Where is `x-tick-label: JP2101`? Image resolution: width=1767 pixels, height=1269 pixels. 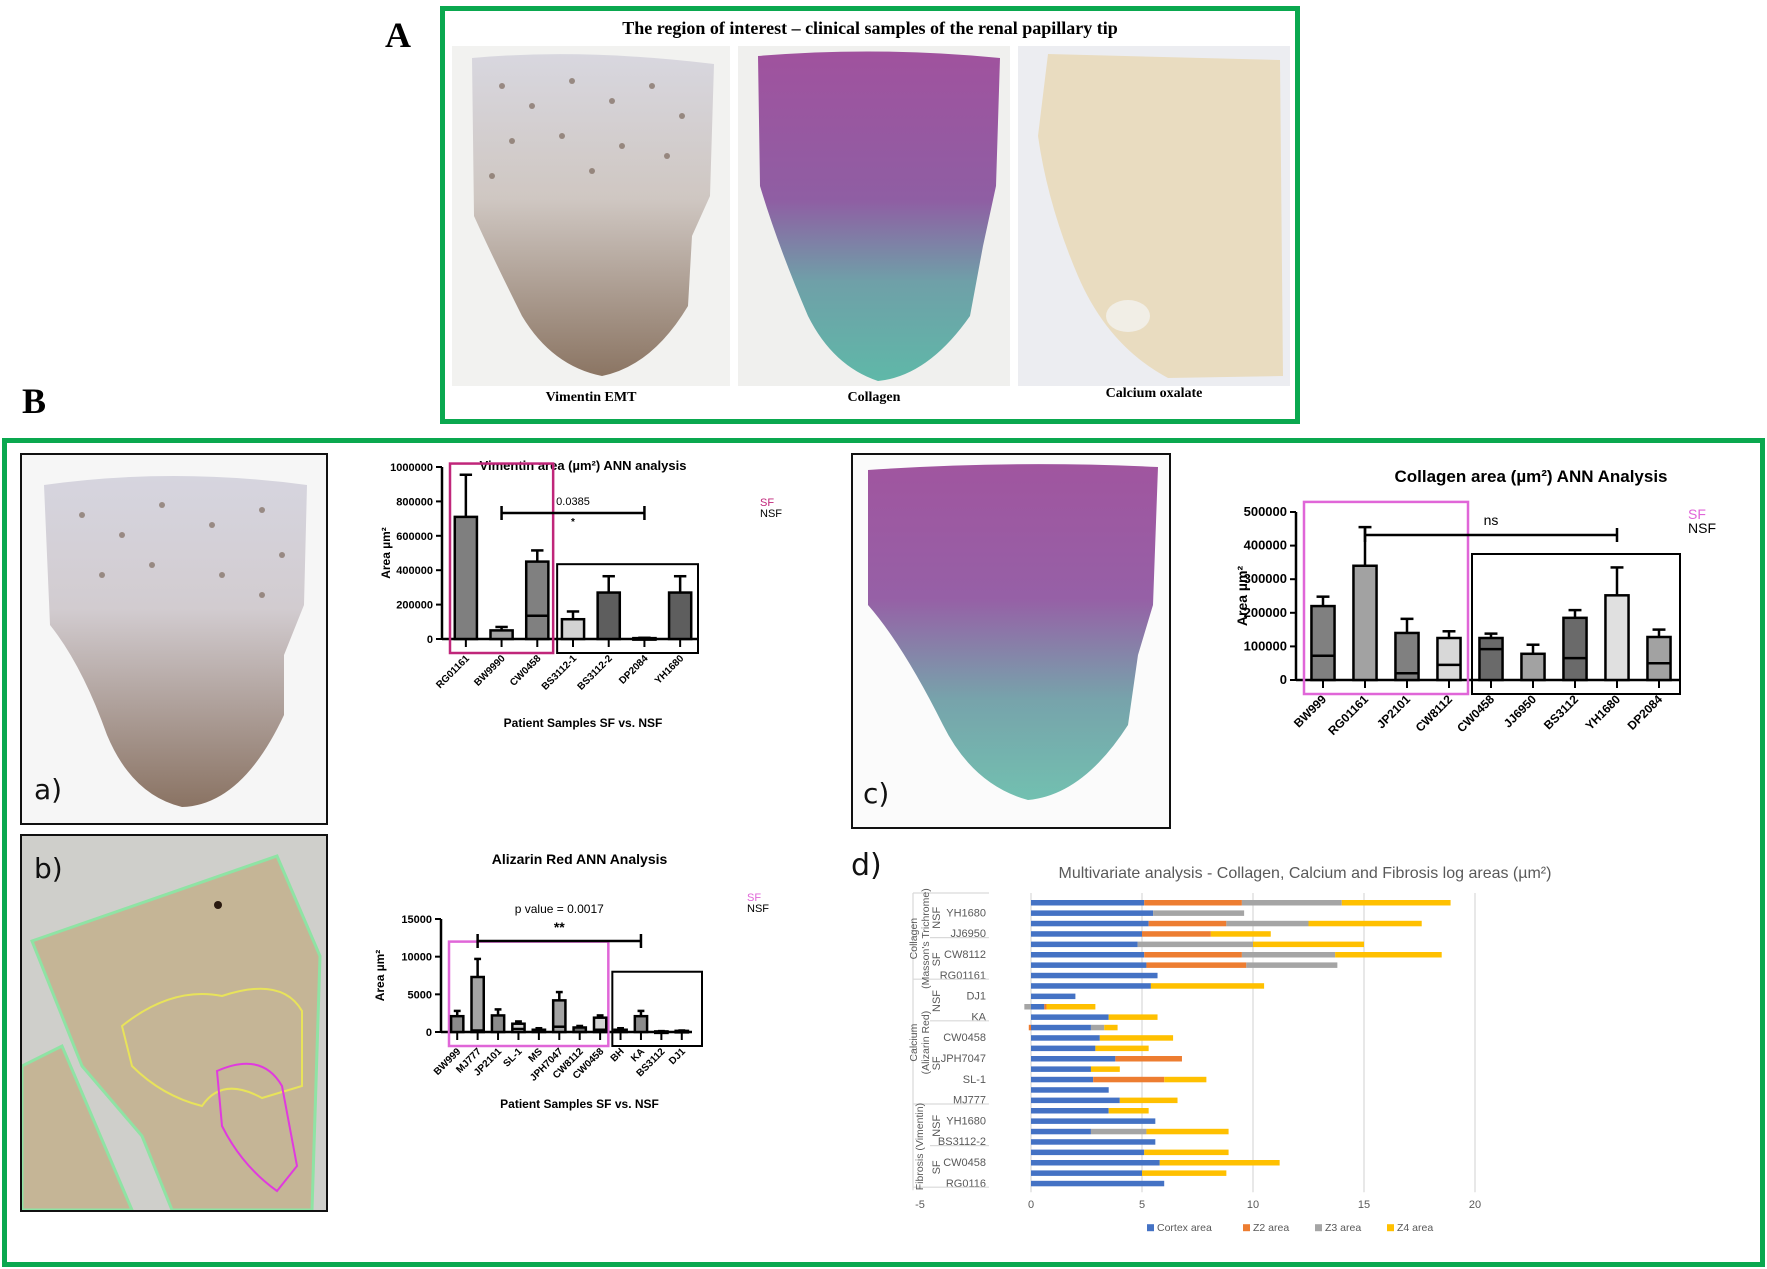
x-tick-label: JP2101 is located at coordinates (1393, 711).